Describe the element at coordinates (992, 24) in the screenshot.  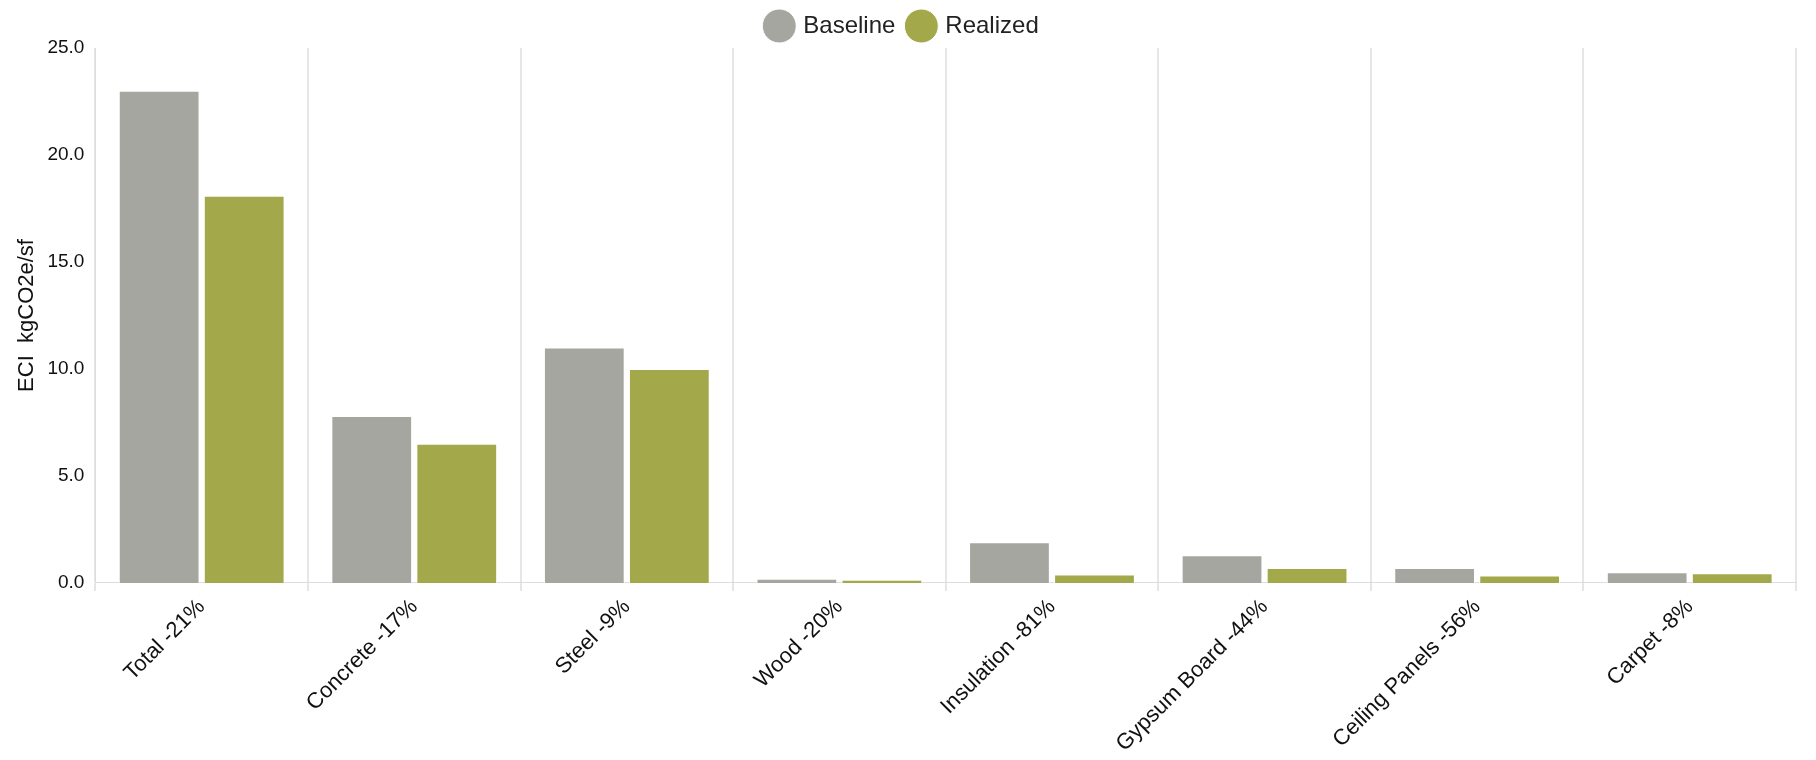
I see `legend-label: Realized` at that location.